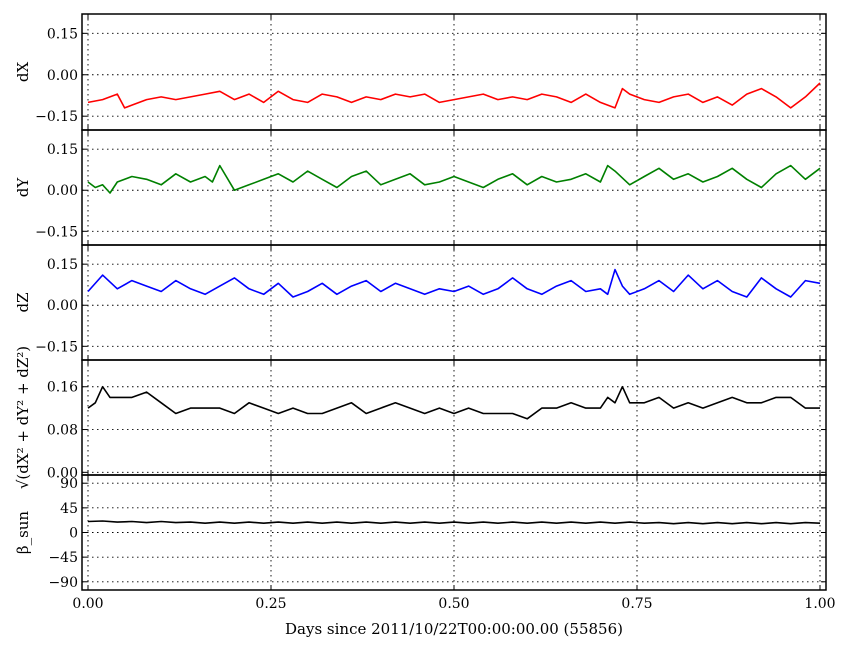 The width and height of the screenshot is (848, 650). What do you see at coordinates (69, 484) in the screenshot?
I see `y-tick-label: 90` at bounding box center [69, 484].